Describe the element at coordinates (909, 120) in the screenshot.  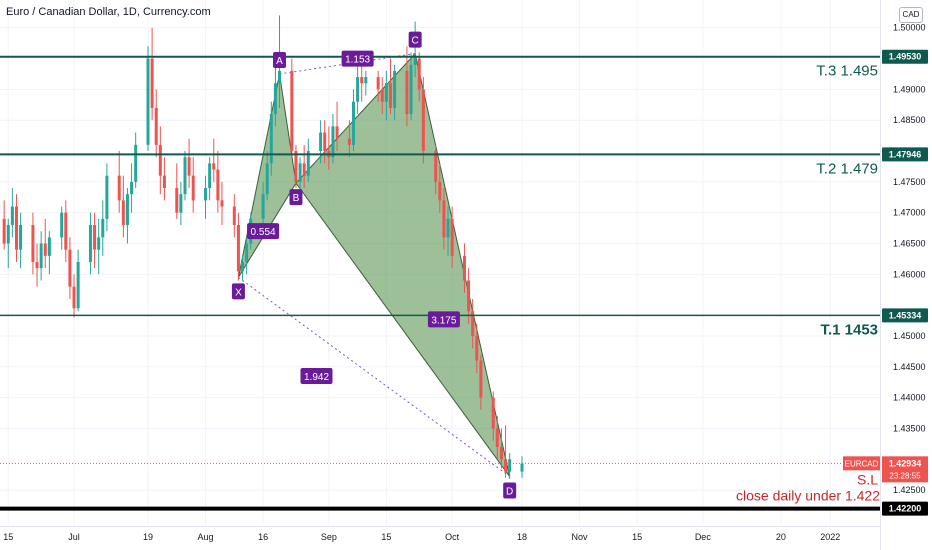
I see `y-tick-label: 1.48500` at that location.